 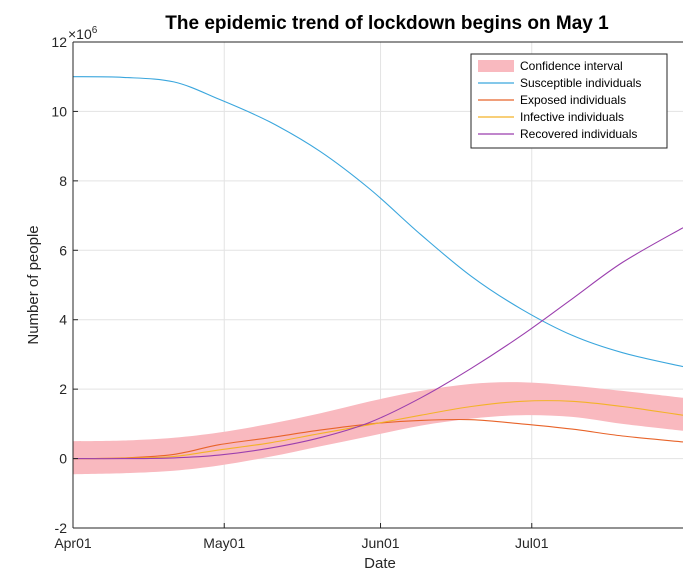 I want to click on series-line-exposed, so click(x=377, y=439).